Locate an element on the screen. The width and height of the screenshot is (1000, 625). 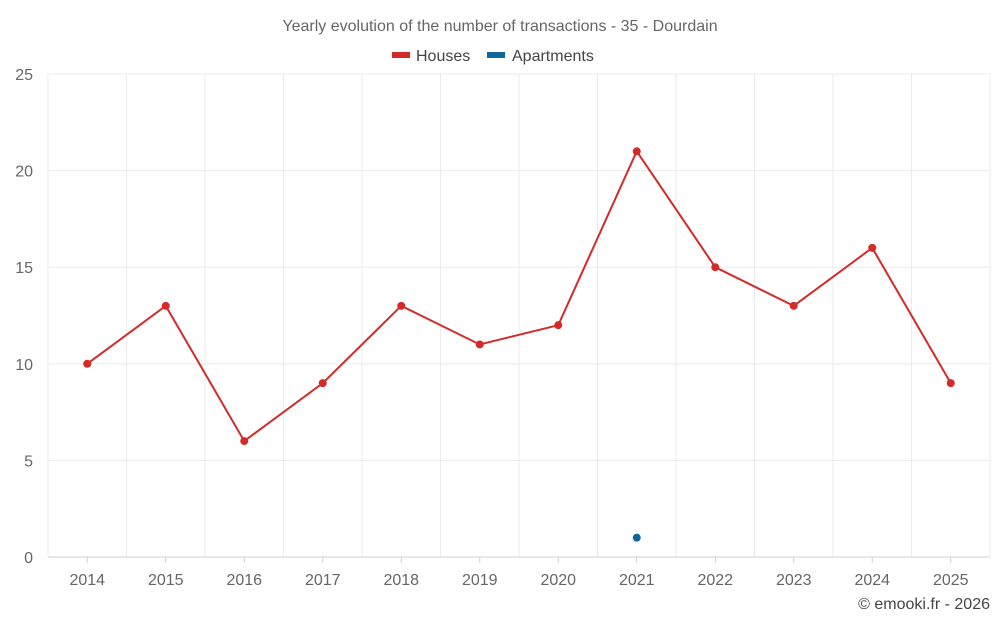
legend-item-houses: Houses is located at coordinates (431, 56).